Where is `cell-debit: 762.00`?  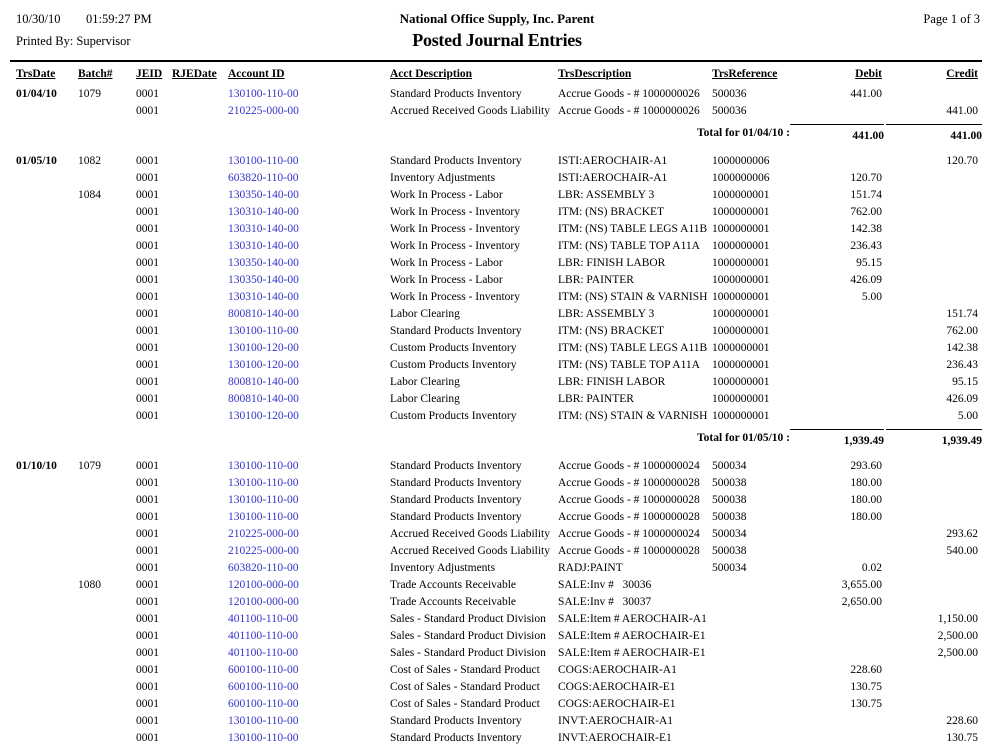 cell-debit: 762.00 is located at coordinates (866, 212).